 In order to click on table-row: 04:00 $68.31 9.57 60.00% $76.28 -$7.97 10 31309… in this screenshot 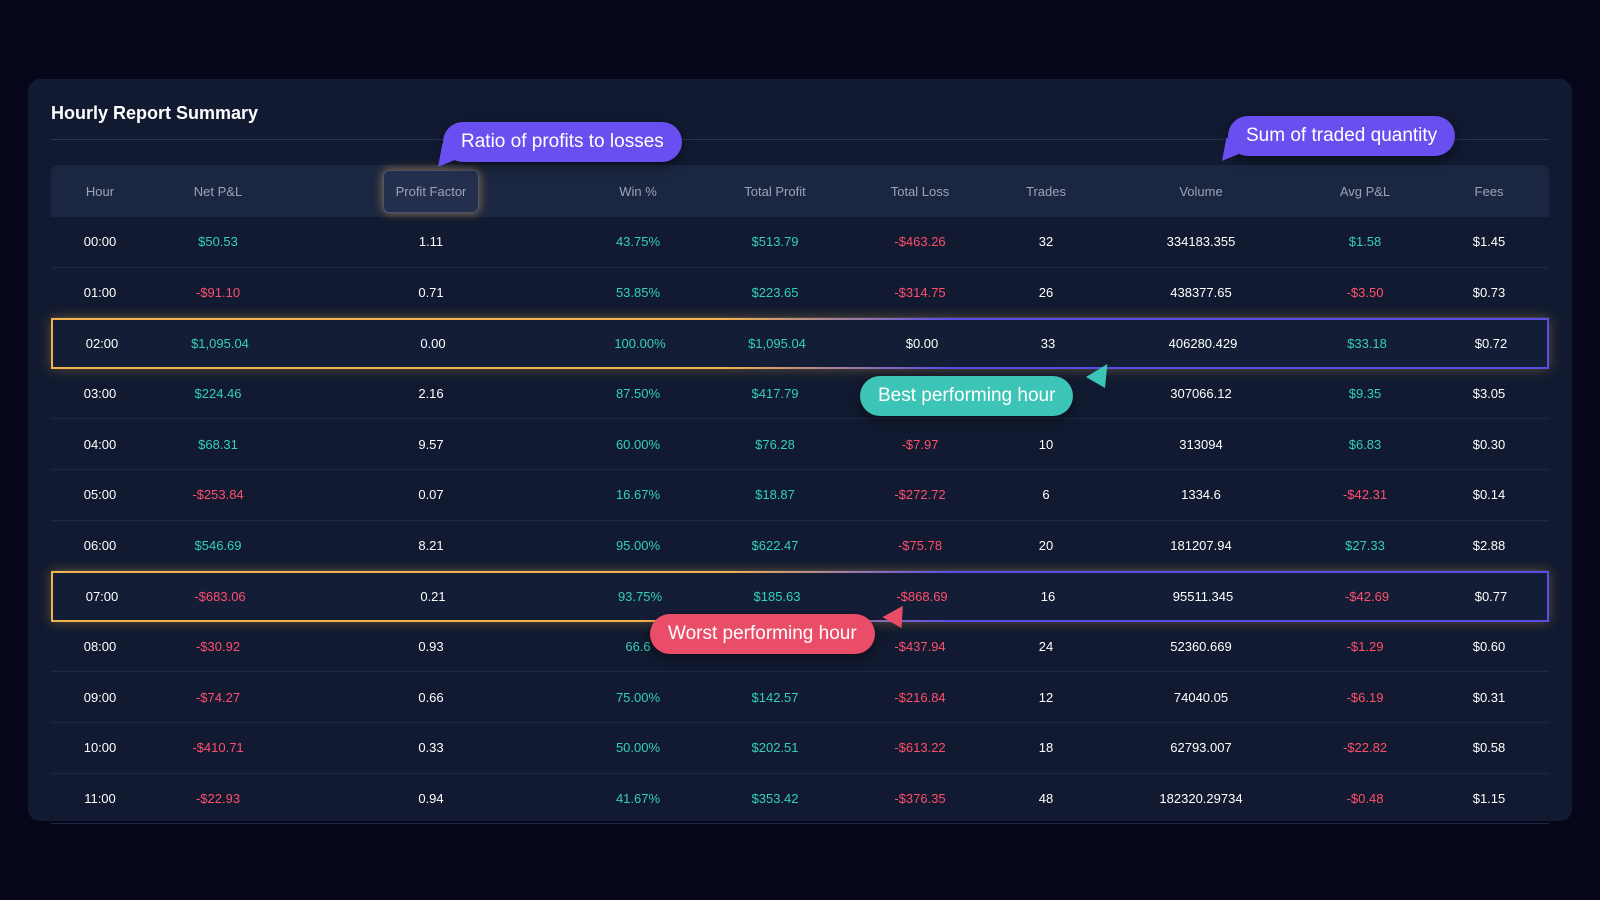, I will do `click(800, 444)`.